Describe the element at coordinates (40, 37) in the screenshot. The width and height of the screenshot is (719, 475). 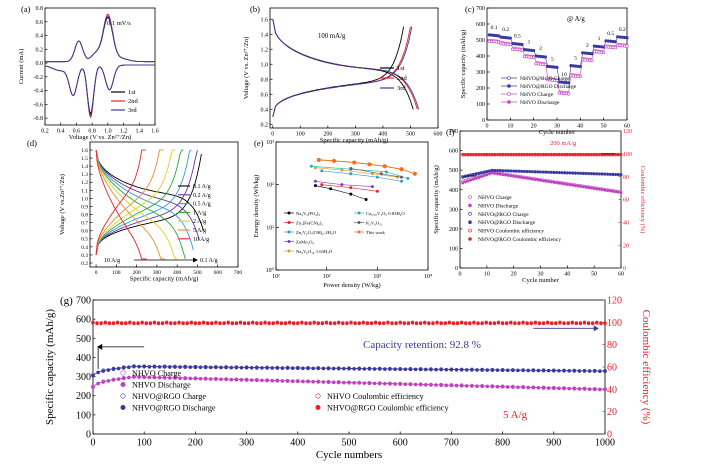
I see `y-tick-label: 0.4` at that location.